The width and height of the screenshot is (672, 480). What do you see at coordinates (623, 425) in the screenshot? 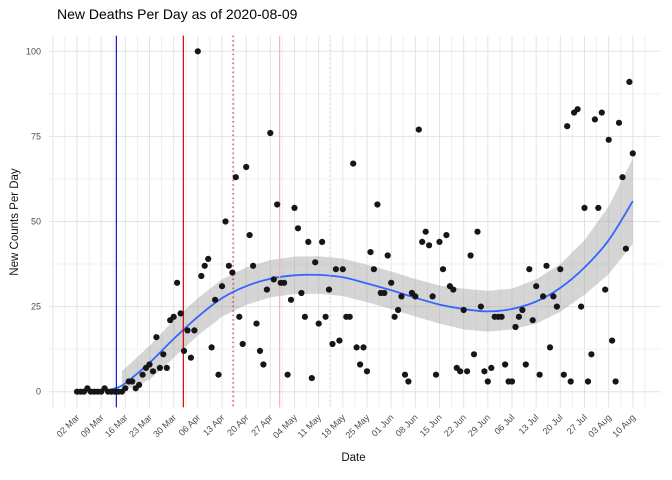
I see `x-tick-label: 10 Aug` at bounding box center [623, 425].